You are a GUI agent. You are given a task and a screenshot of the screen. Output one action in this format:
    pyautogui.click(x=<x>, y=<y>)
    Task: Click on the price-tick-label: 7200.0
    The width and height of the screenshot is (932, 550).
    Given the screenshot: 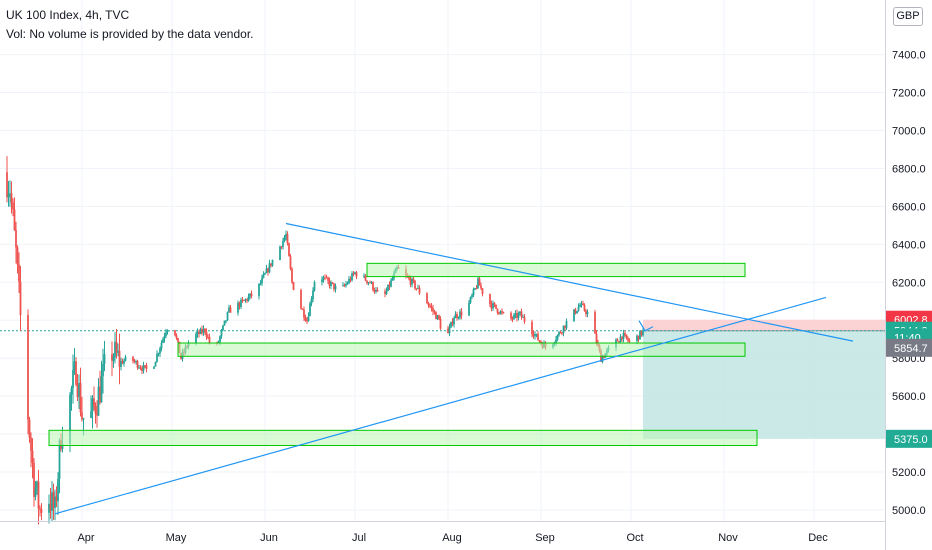 What is the action you would take?
    pyautogui.click(x=909, y=94)
    